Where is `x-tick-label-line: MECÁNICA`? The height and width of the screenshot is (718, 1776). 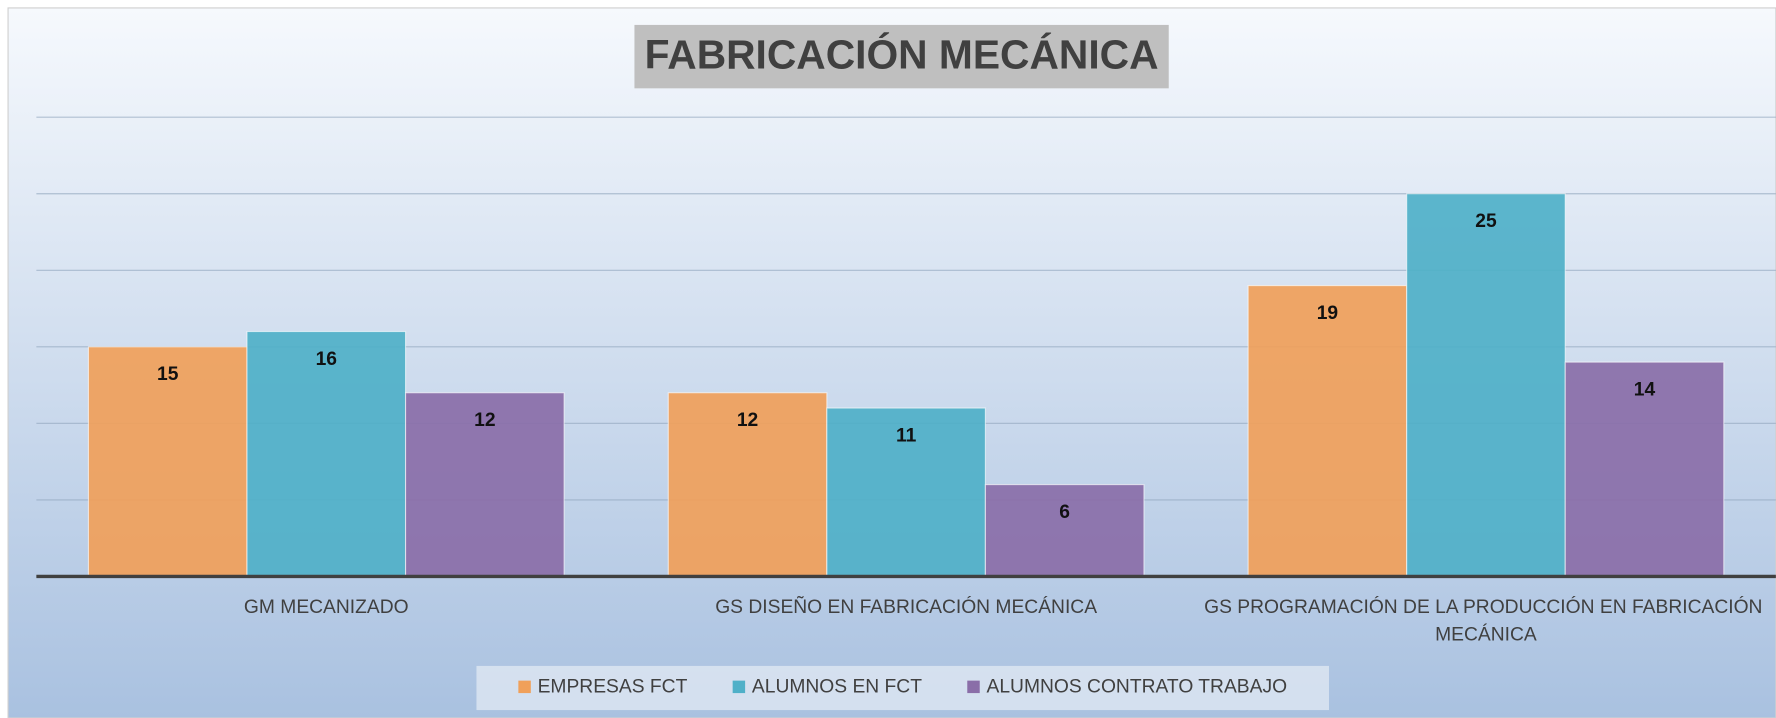 x-tick-label-line: MECÁNICA is located at coordinates (1486, 634).